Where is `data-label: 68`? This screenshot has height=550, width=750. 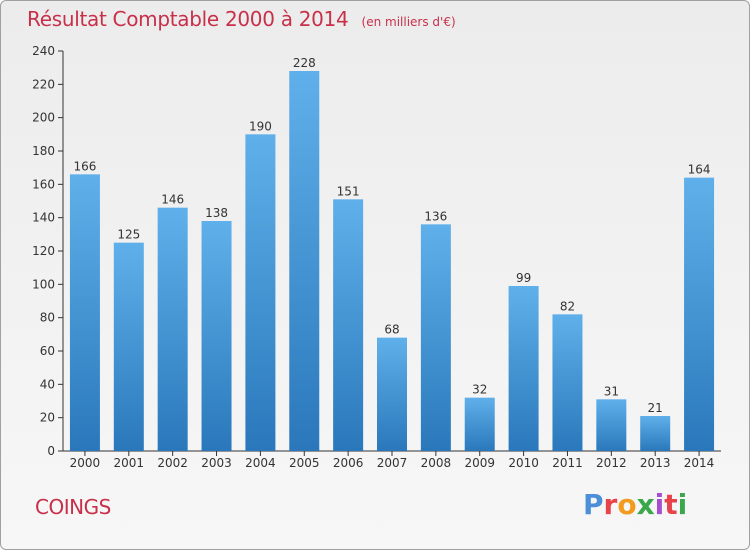
data-label: 68 is located at coordinates (391, 330).